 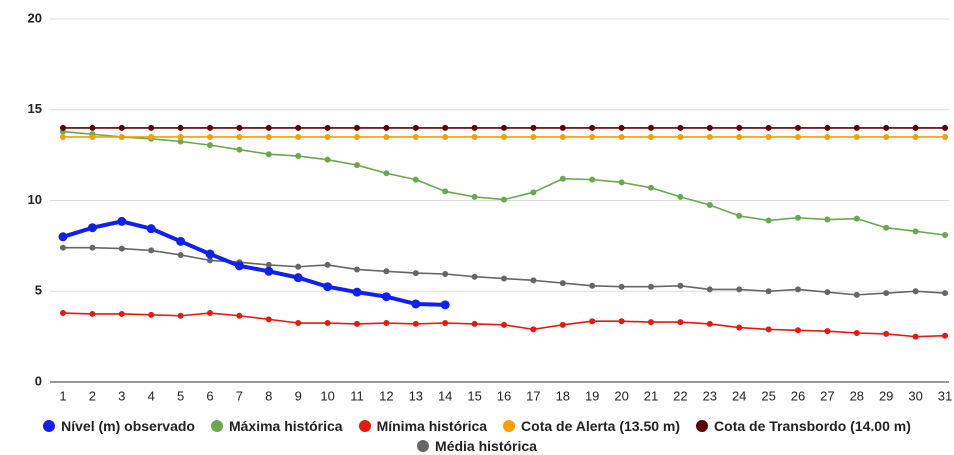 I want to click on legend-label: Máxima histórica, so click(x=285, y=426).